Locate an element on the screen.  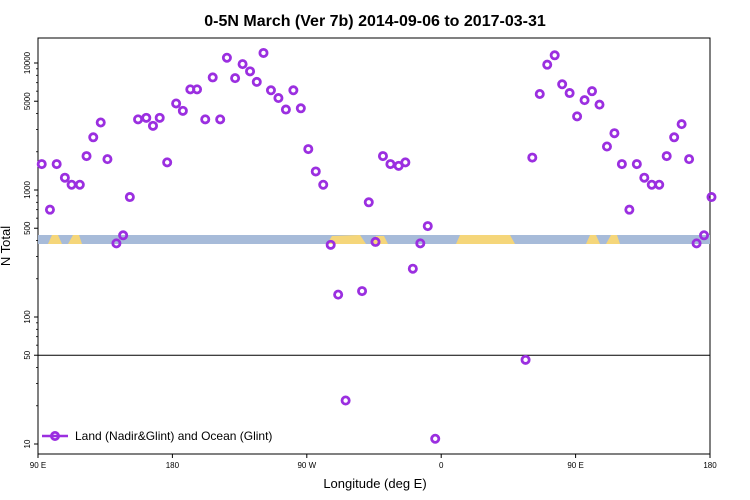
x-tick-label: 90 W is located at coordinates (306, 465).